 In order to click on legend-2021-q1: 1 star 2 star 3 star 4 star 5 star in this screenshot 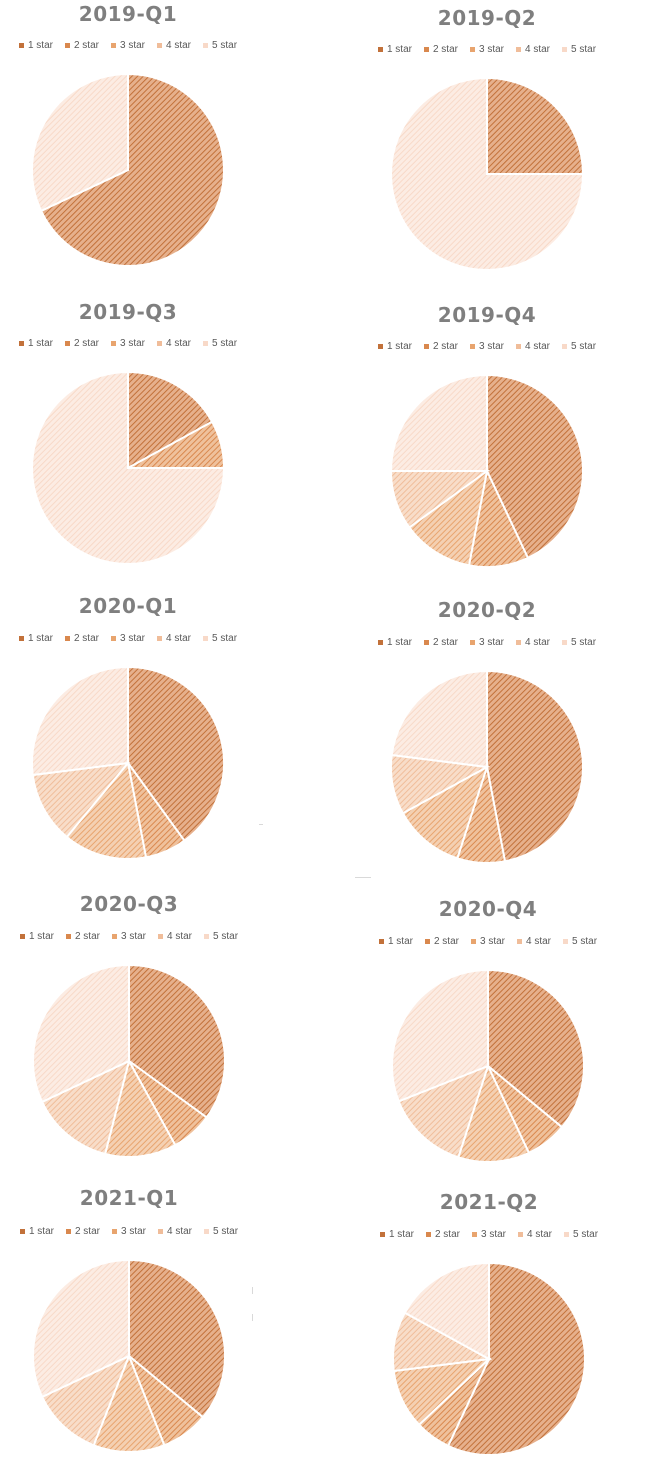, I will do `click(129, 1231)`.